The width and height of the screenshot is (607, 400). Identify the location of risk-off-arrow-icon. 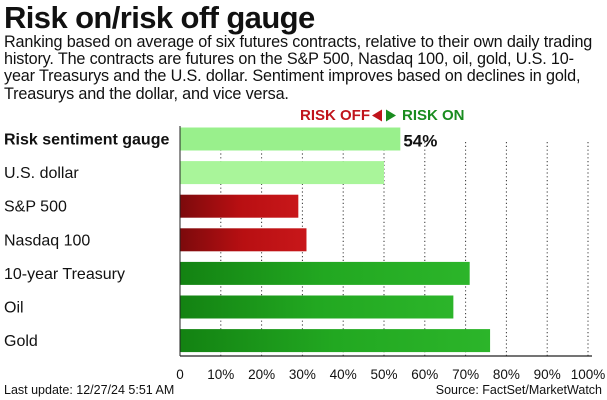
(377, 115).